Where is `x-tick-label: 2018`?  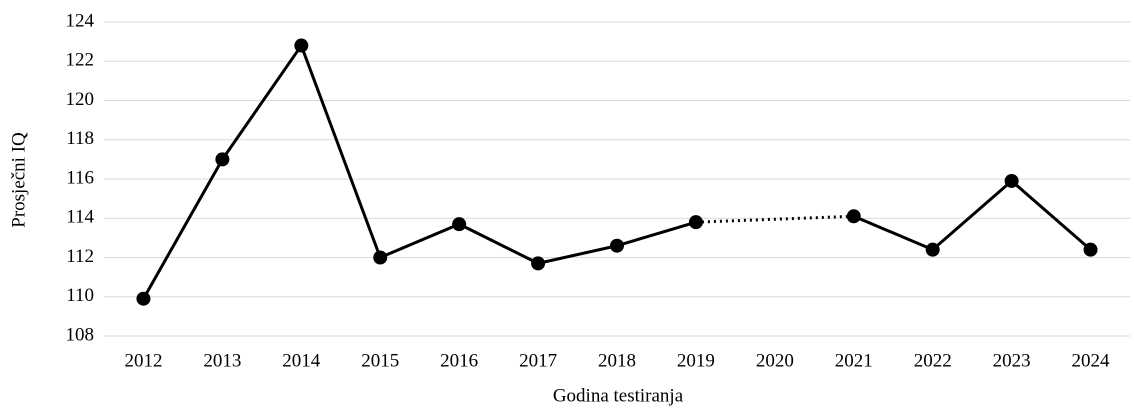
x-tick-label: 2018 is located at coordinates (617, 360).